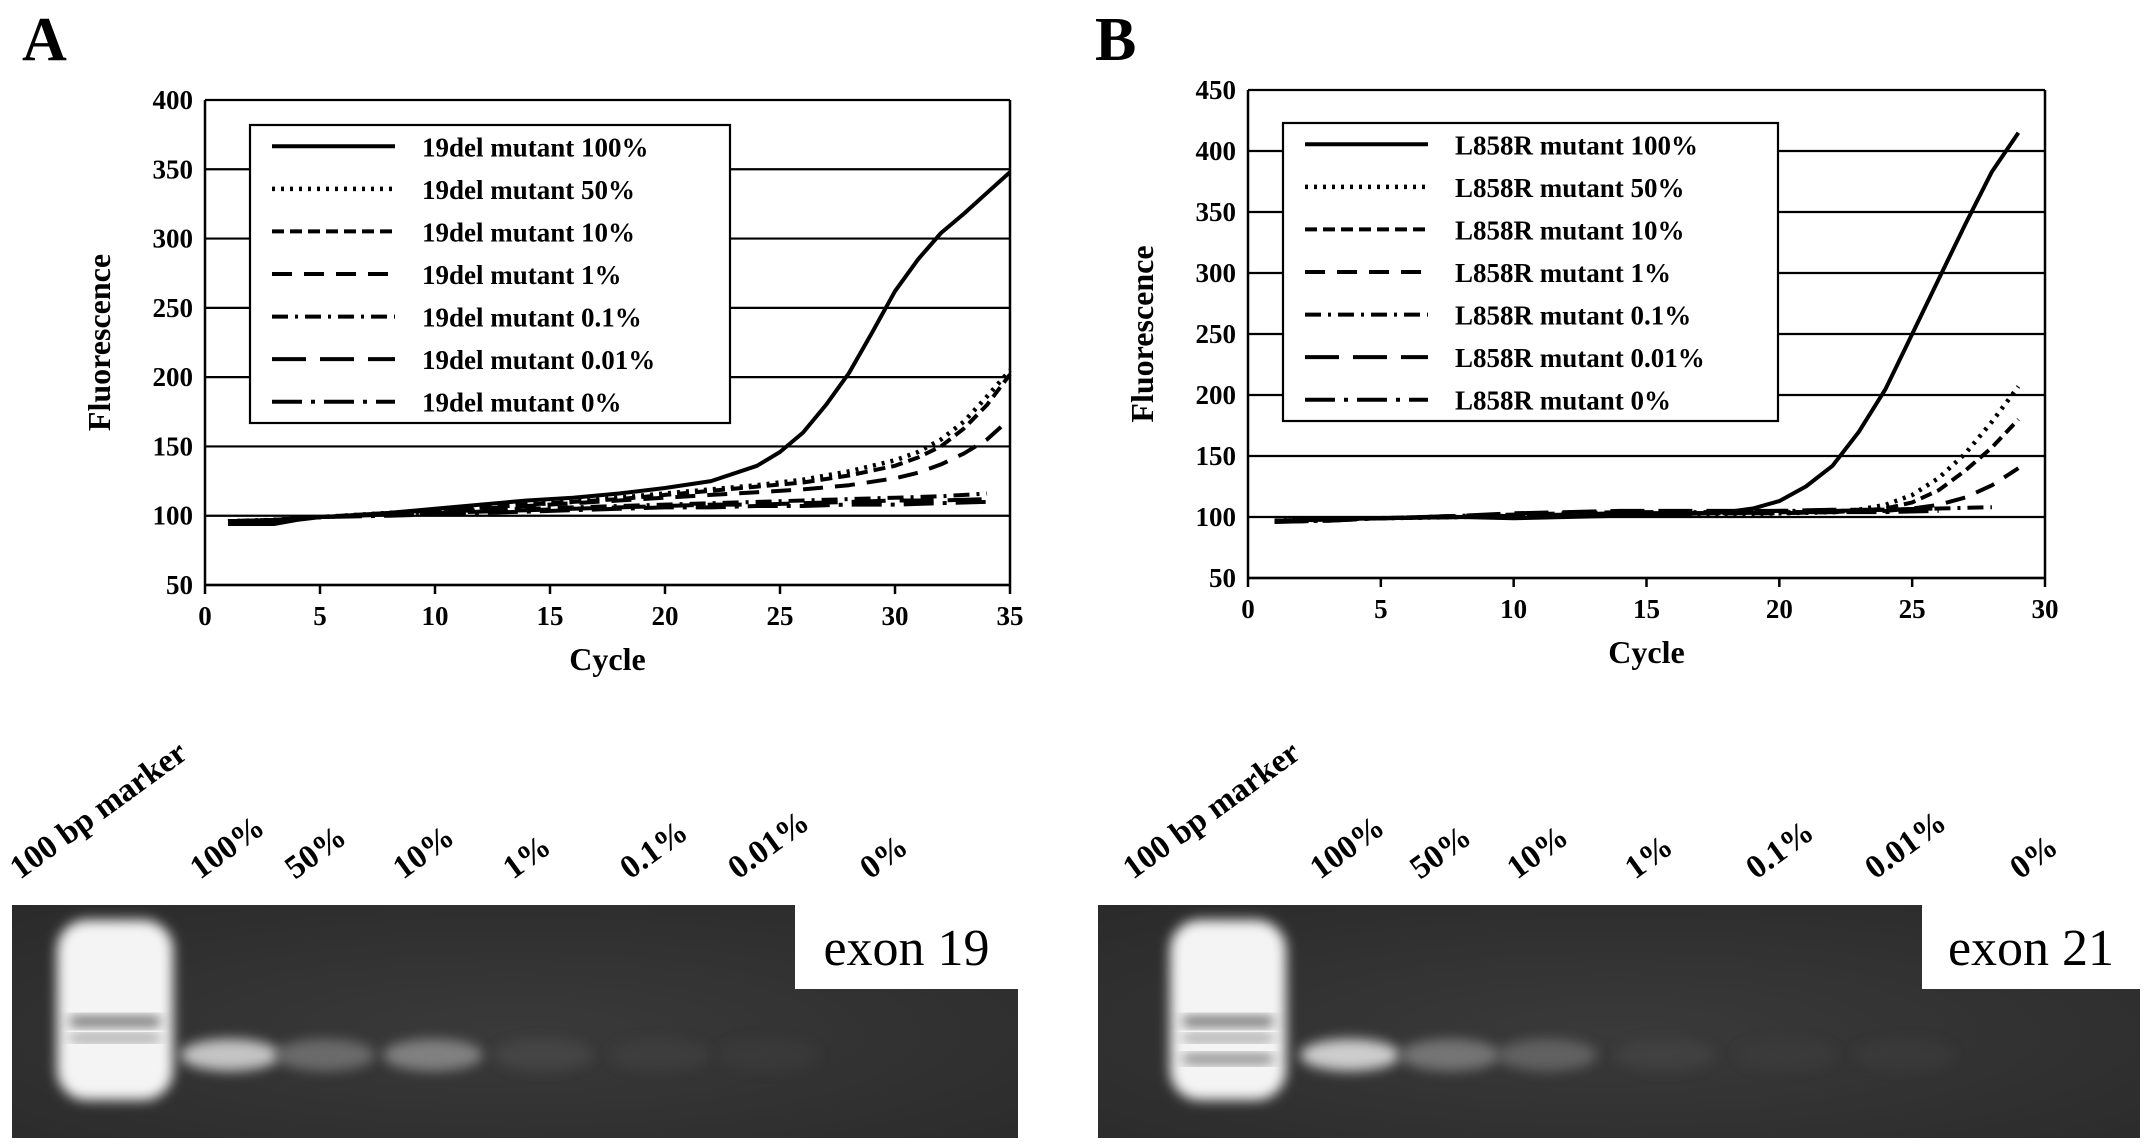 This screenshot has width=2150, height=1148. What do you see at coordinates (1573, 316) in the screenshot?
I see `legend-entry: L858R mutant 0.1%` at bounding box center [1573, 316].